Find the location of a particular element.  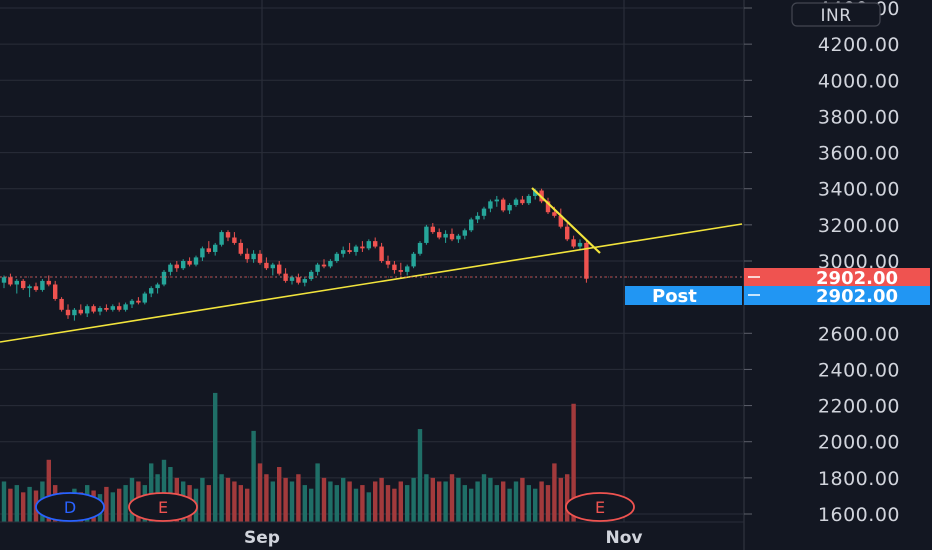

time-axis: Sep Nov is located at coordinates (443, 538).